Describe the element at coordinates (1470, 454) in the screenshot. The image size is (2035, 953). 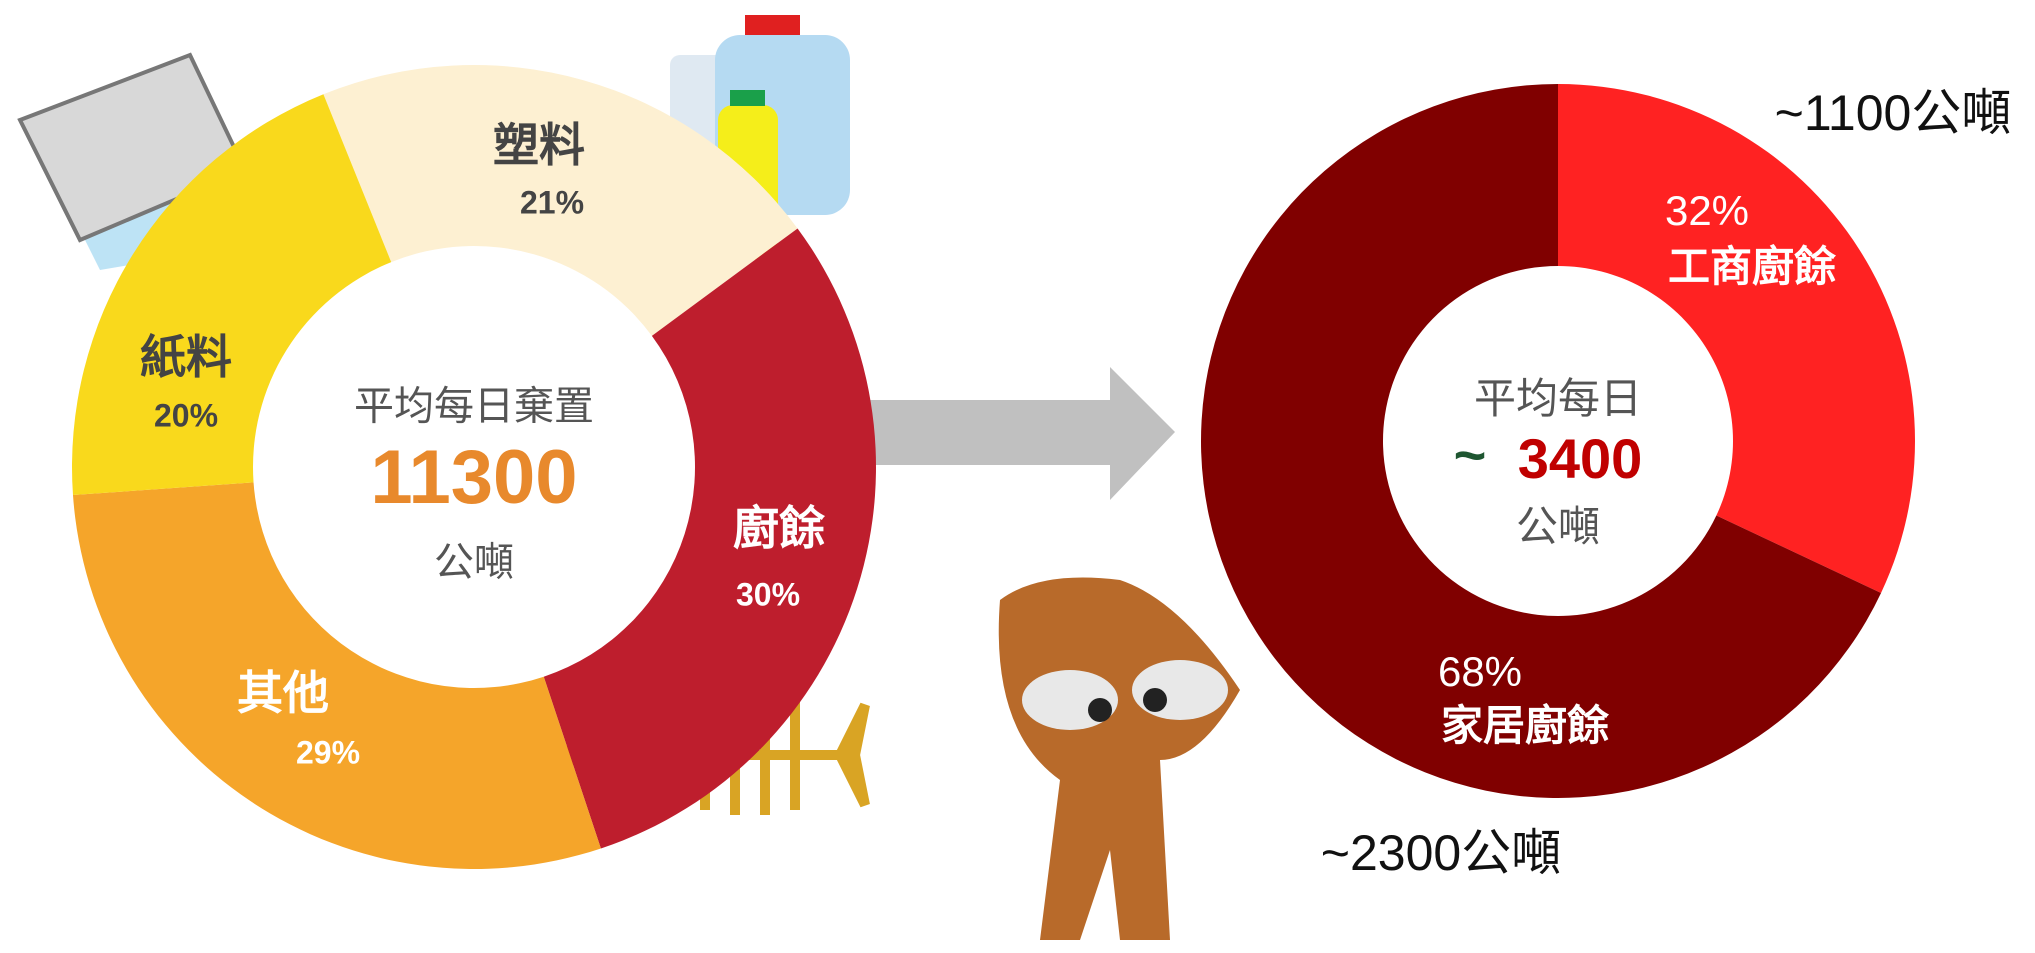
I see `center-prefix: ~` at that location.